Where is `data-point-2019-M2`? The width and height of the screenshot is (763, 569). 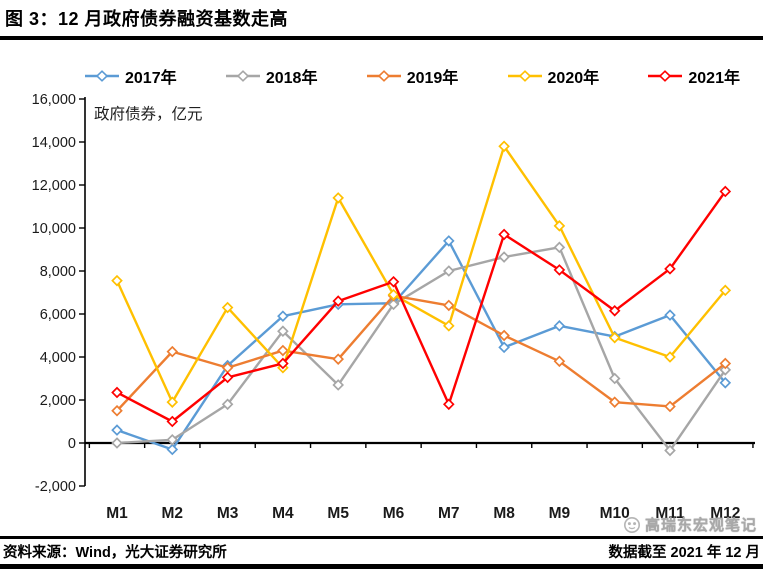
data-point-2019-M2 is located at coordinates (172, 351).